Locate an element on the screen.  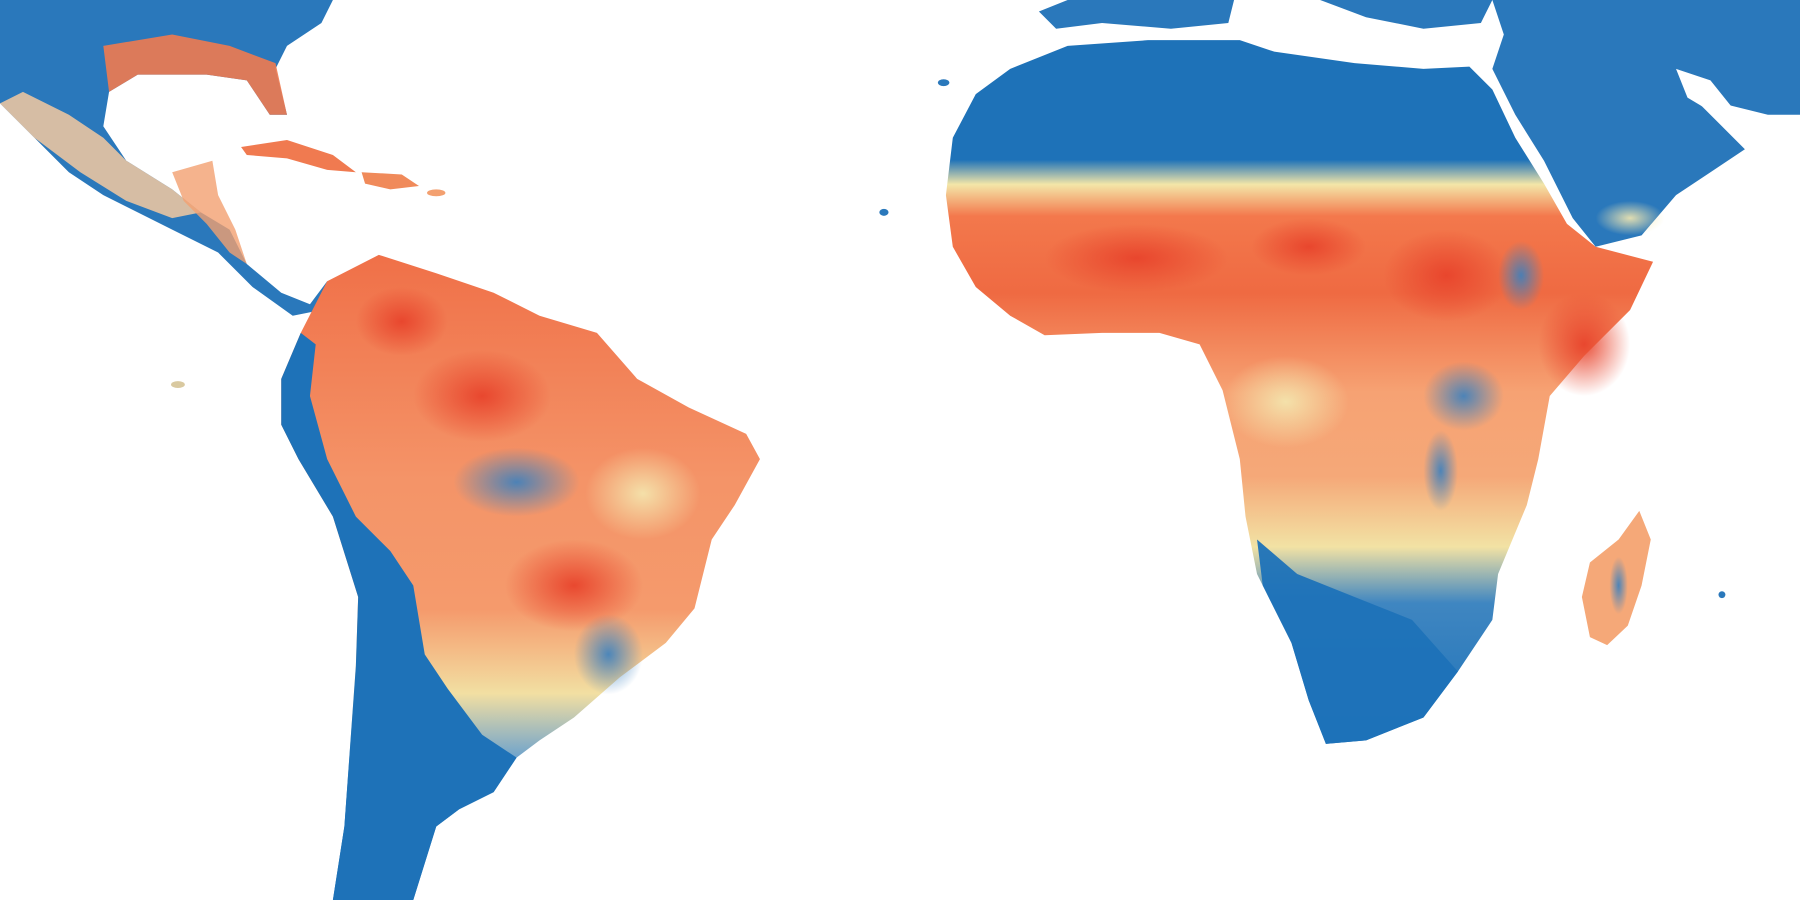
caribbean-hispaniola is located at coordinates (390, 181).